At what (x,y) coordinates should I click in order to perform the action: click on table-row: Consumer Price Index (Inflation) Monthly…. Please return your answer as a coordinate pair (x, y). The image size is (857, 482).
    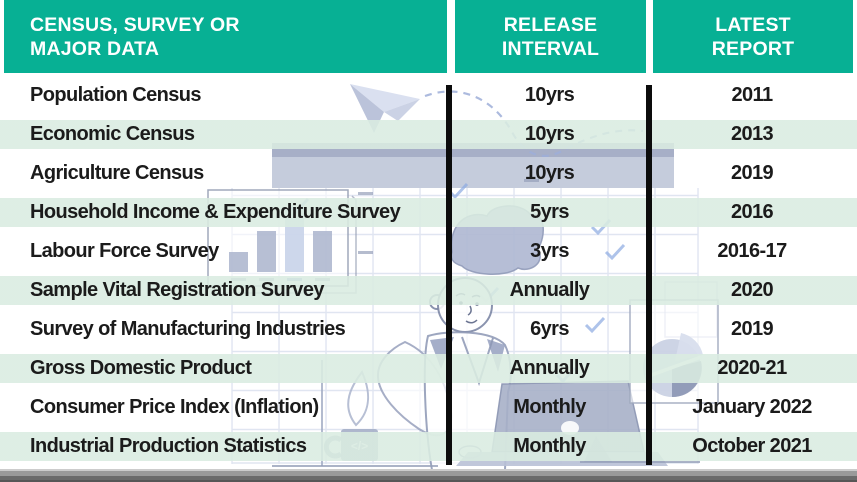
    Looking at the image, I should click on (428, 407).